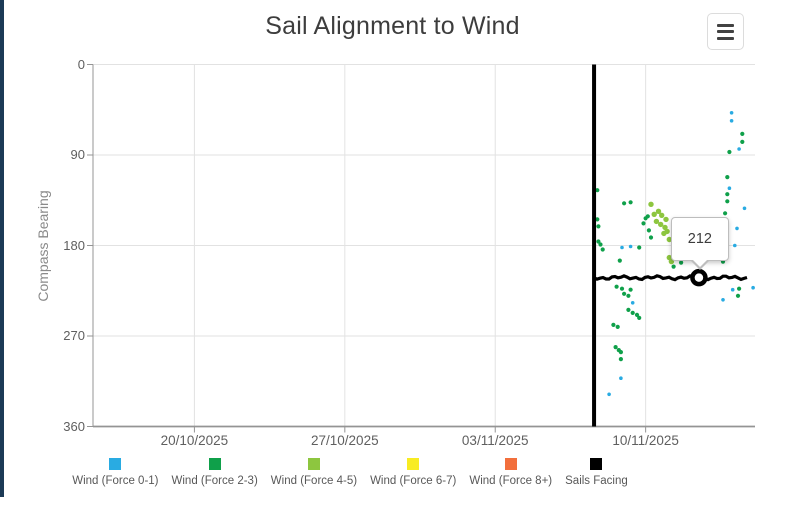 The image size is (785, 509). I want to click on x-axis-tick-label: 20/10/2025, so click(194, 440).